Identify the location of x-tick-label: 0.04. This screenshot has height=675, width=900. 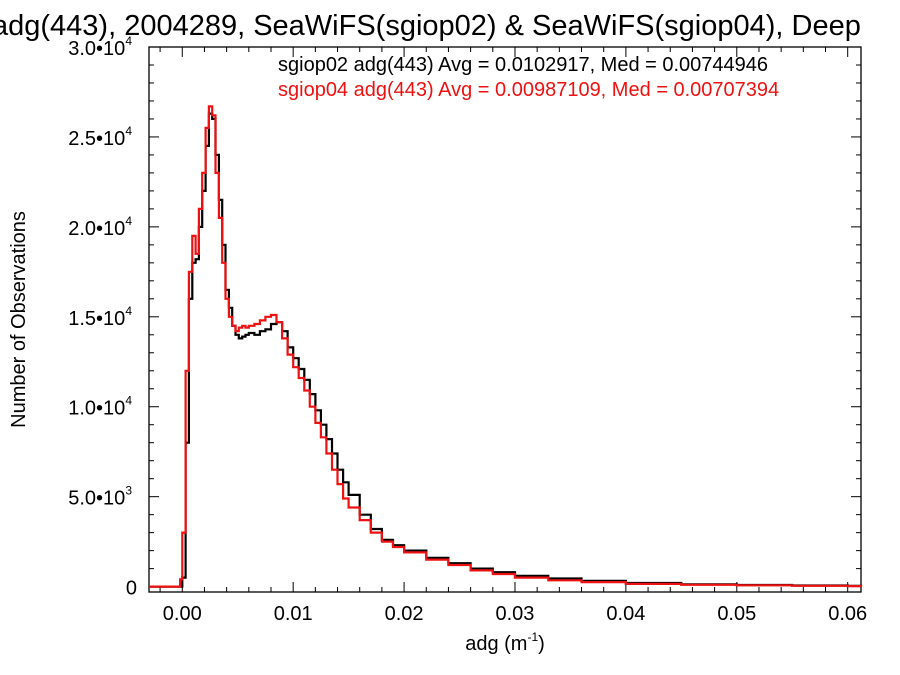
(625, 614).